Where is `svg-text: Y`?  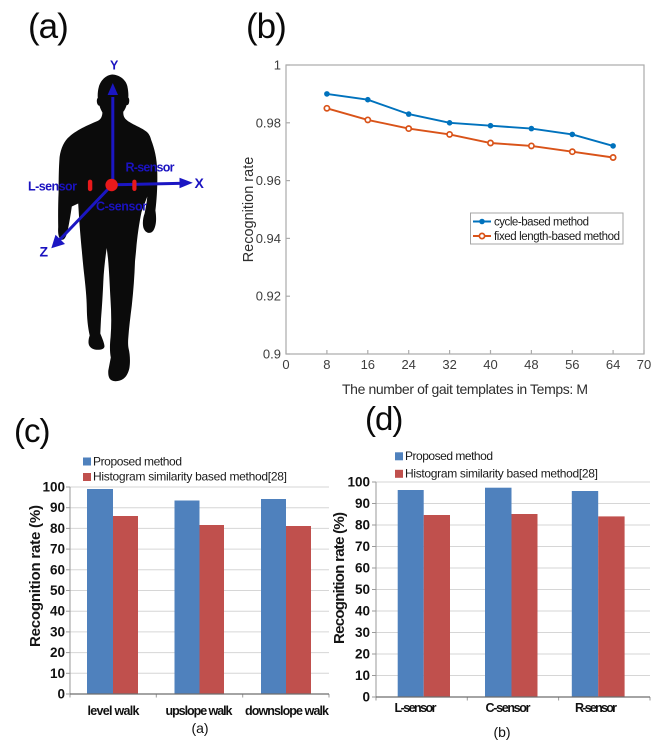 svg-text: Y is located at coordinates (114, 66).